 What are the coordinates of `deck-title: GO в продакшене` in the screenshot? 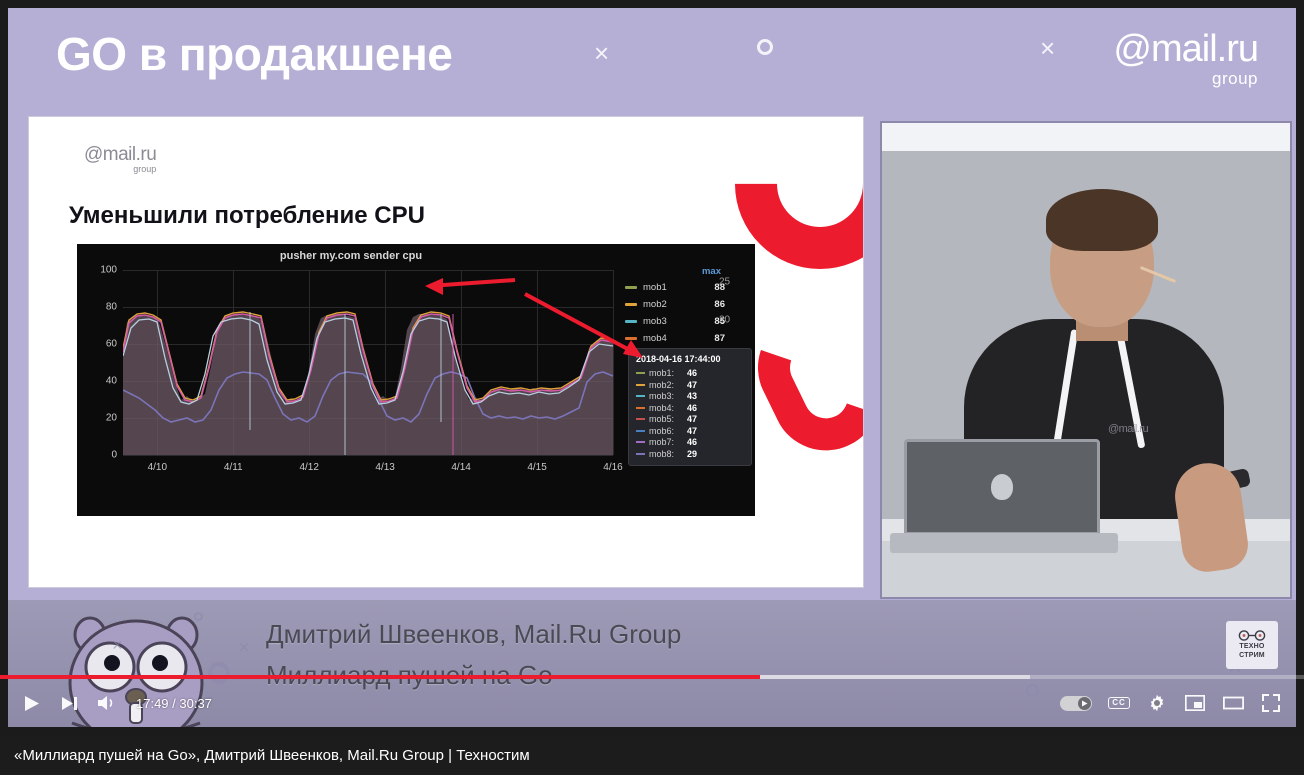 It's located at (254, 54).